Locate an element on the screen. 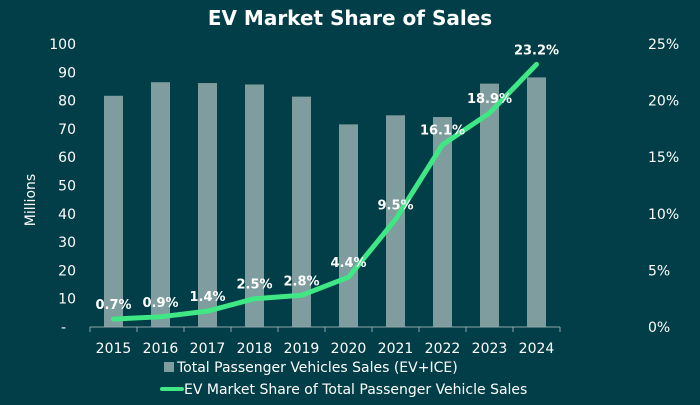 This screenshot has height=405, width=700. y-left-tick-label: 80 is located at coordinates (67, 102).